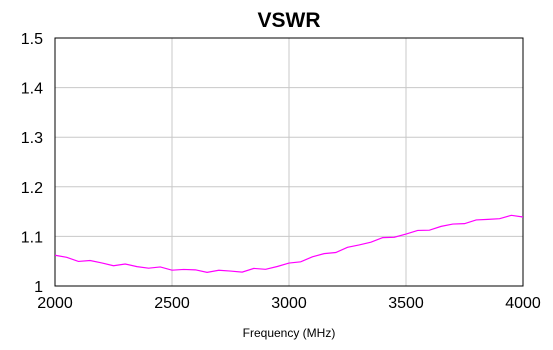  What do you see at coordinates (32, 237) in the screenshot?
I see `y-tick-label: 1.1` at bounding box center [32, 237].